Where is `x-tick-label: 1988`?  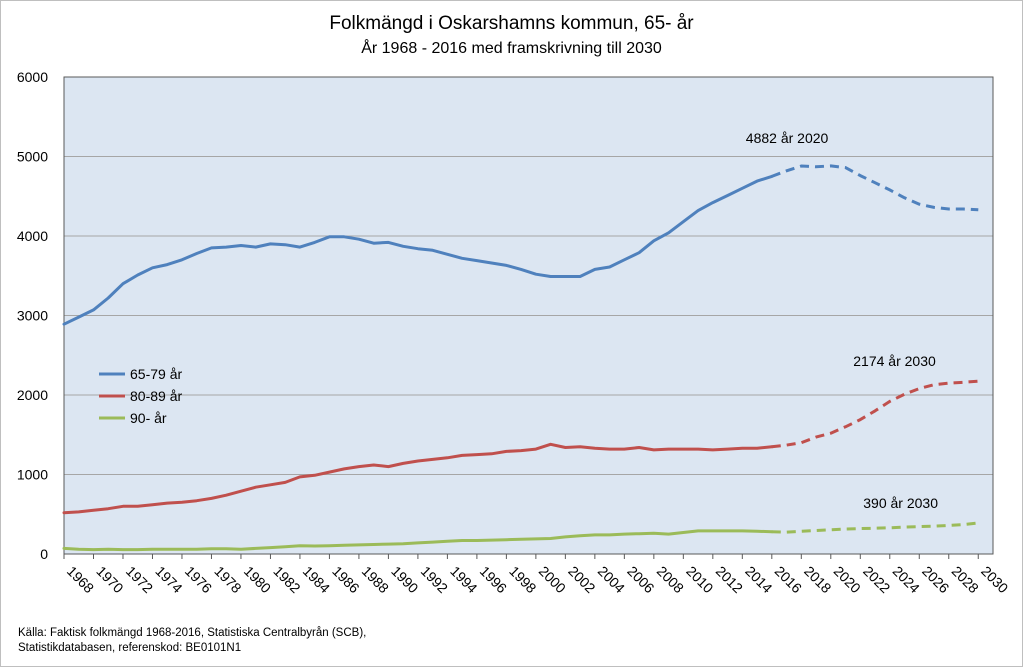
x-tick-label: 1988 is located at coordinates (375, 579).